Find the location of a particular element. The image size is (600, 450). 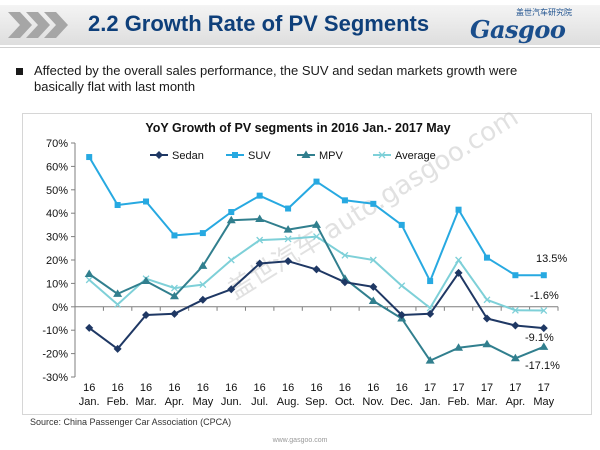

x-tick-label-month: Jul. is located at coordinates (259, 402).